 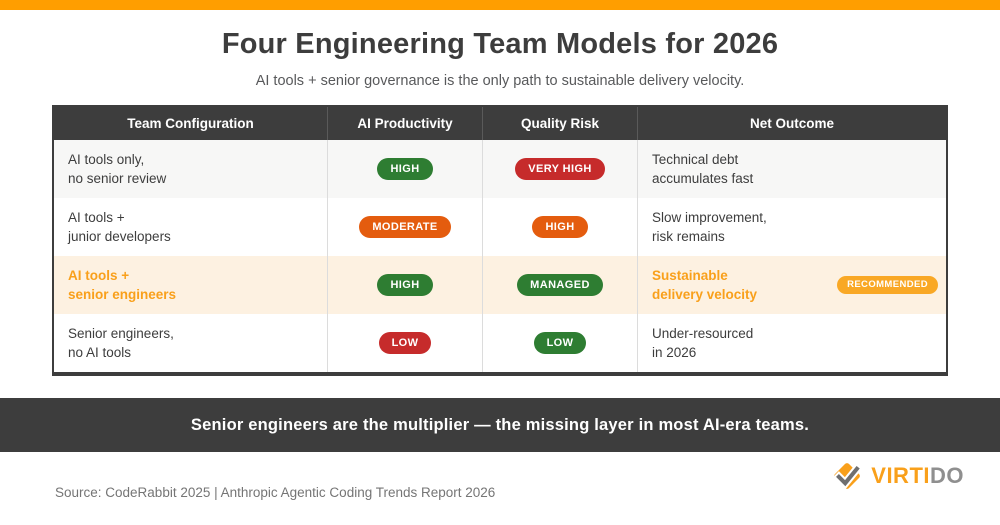 I want to click on team-configuration-cell: AI tools + junior developers, so click(x=119, y=227).